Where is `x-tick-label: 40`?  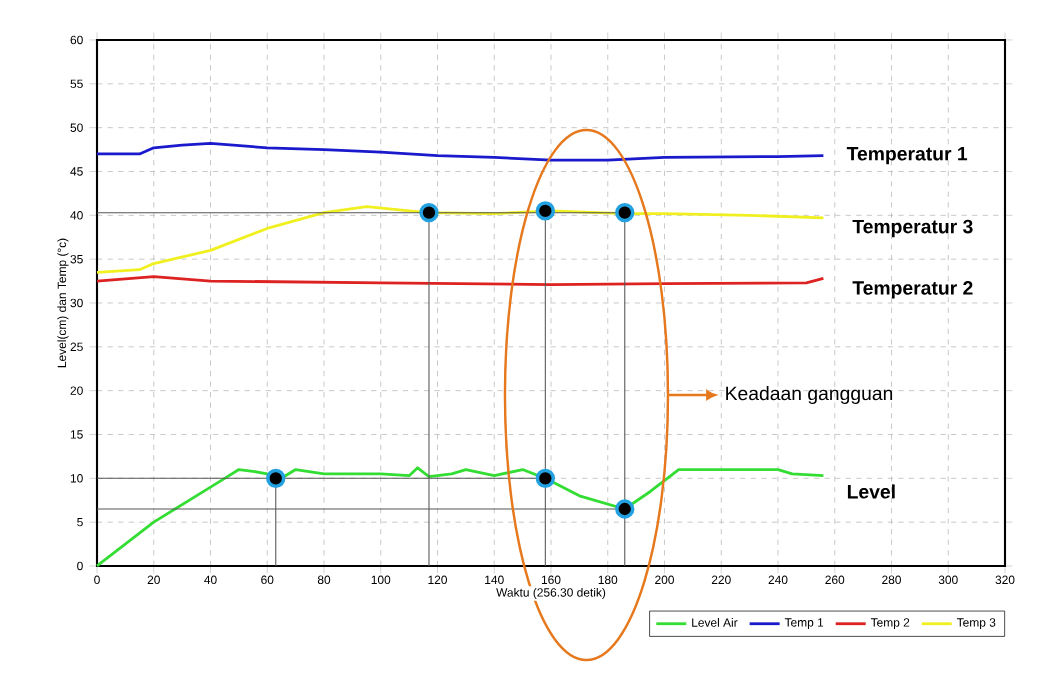
x-tick-label: 40 is located at coordinates (210, 580).